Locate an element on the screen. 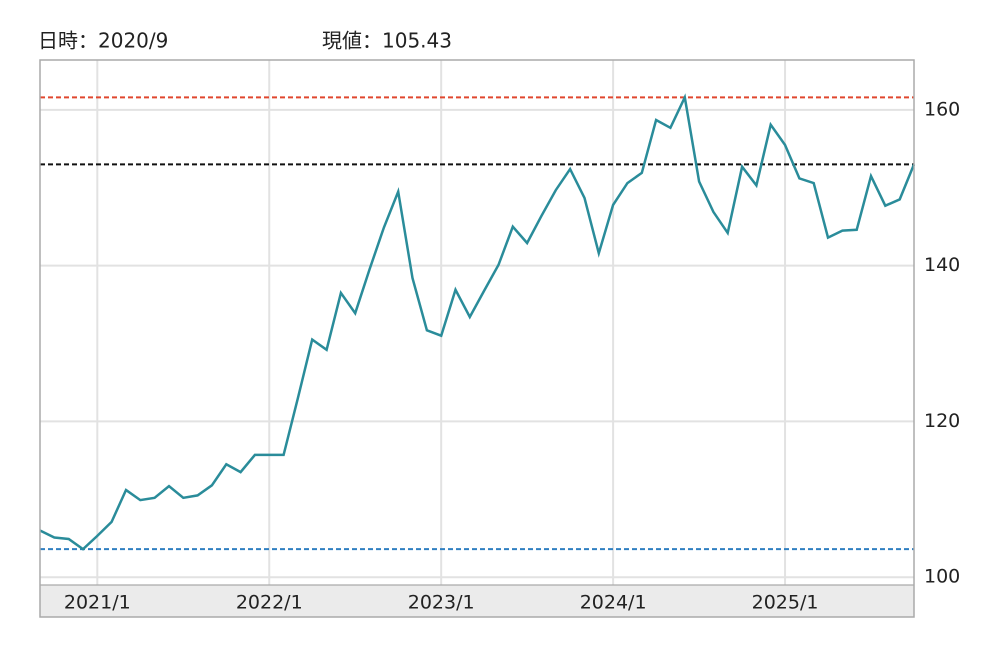 This screenshot has height=650, width=1000. x-tick-label: 2023/1 is located at coordinates (441, 603).